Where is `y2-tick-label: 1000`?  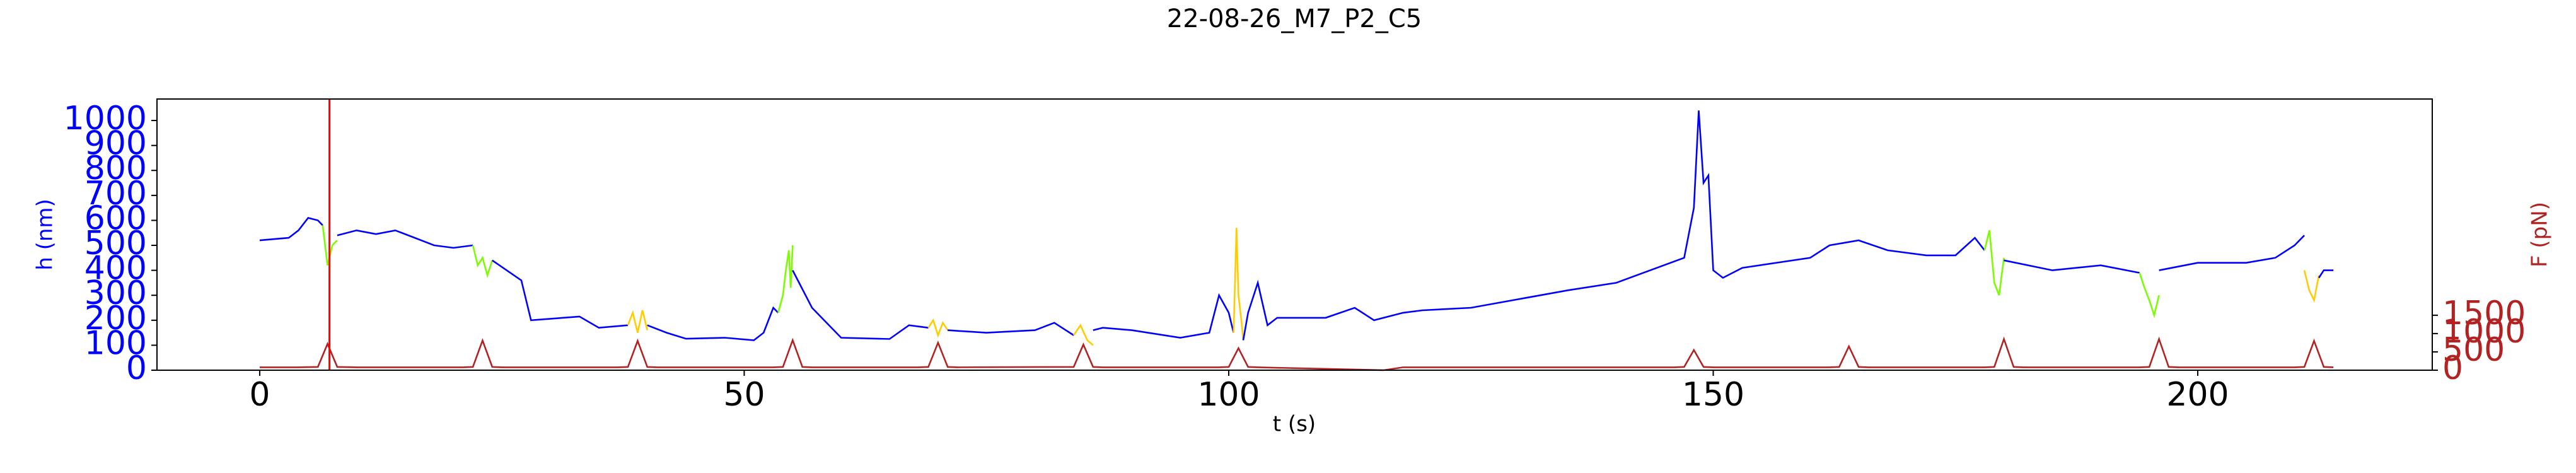
y2-tick-label: 1000 is located at coordinates (2484, 332).